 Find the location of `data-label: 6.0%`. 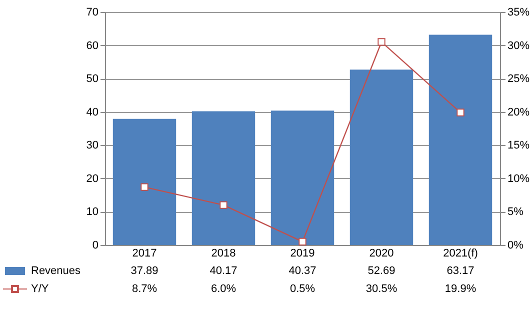

data-label: 6.0% is located at coordinates (223, 289).